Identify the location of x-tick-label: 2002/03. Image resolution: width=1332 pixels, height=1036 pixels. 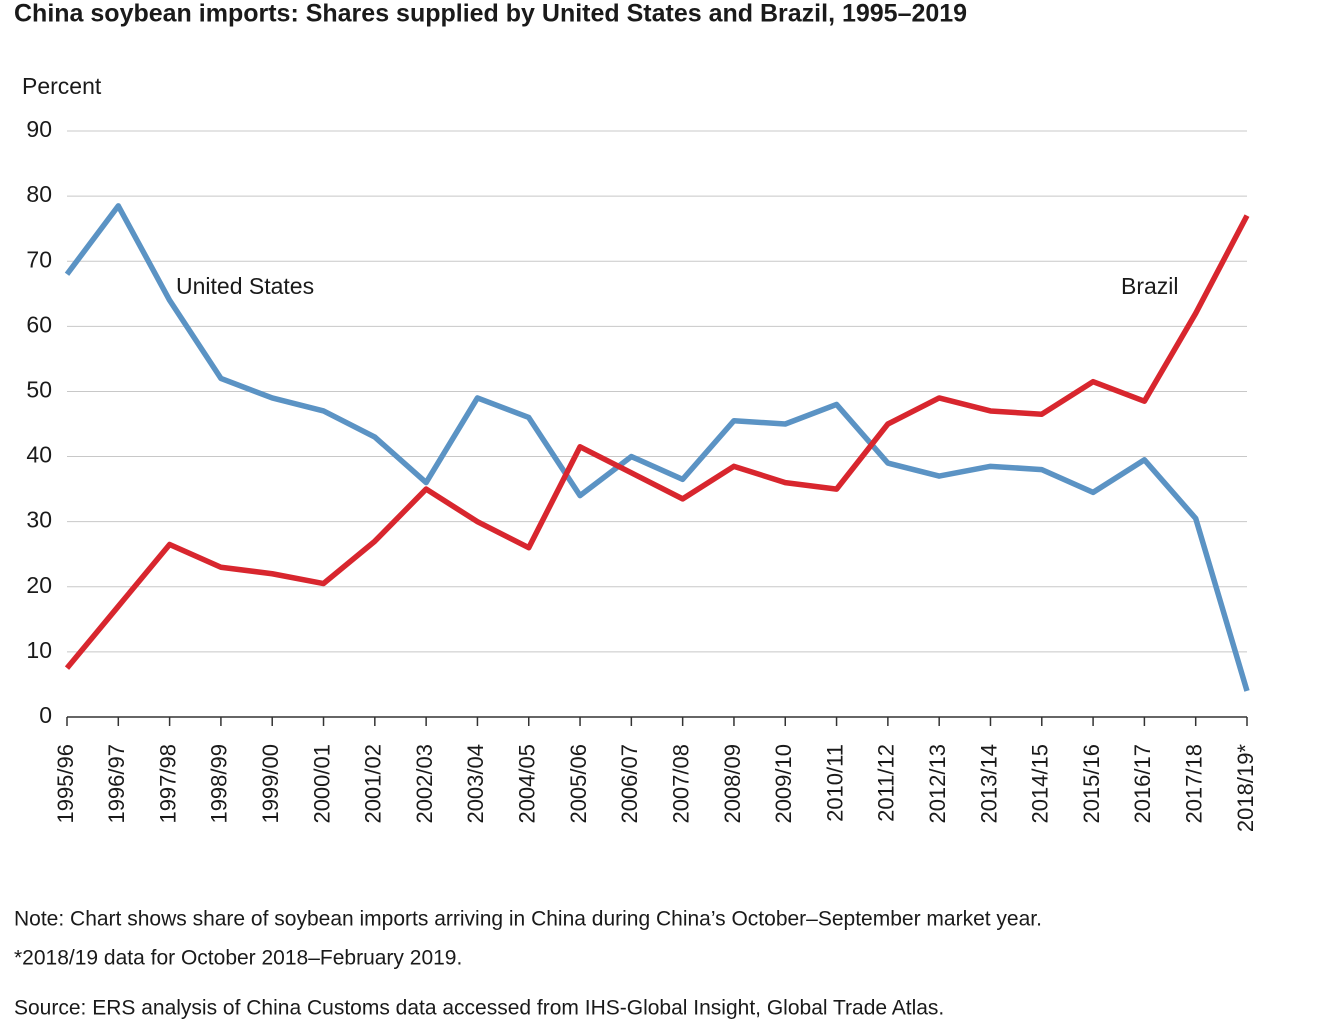
(424, 784).